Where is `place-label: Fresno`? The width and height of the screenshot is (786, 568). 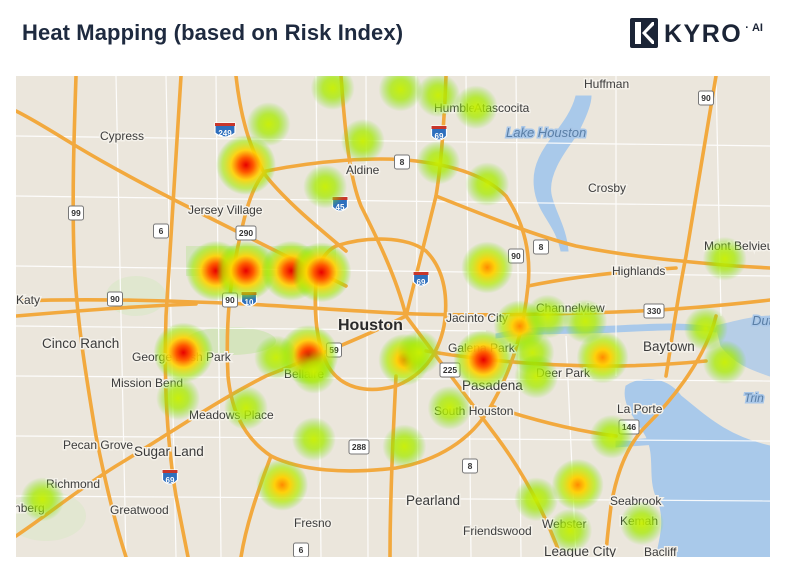
place-label: Fresno is located at coordinates (313, 523).